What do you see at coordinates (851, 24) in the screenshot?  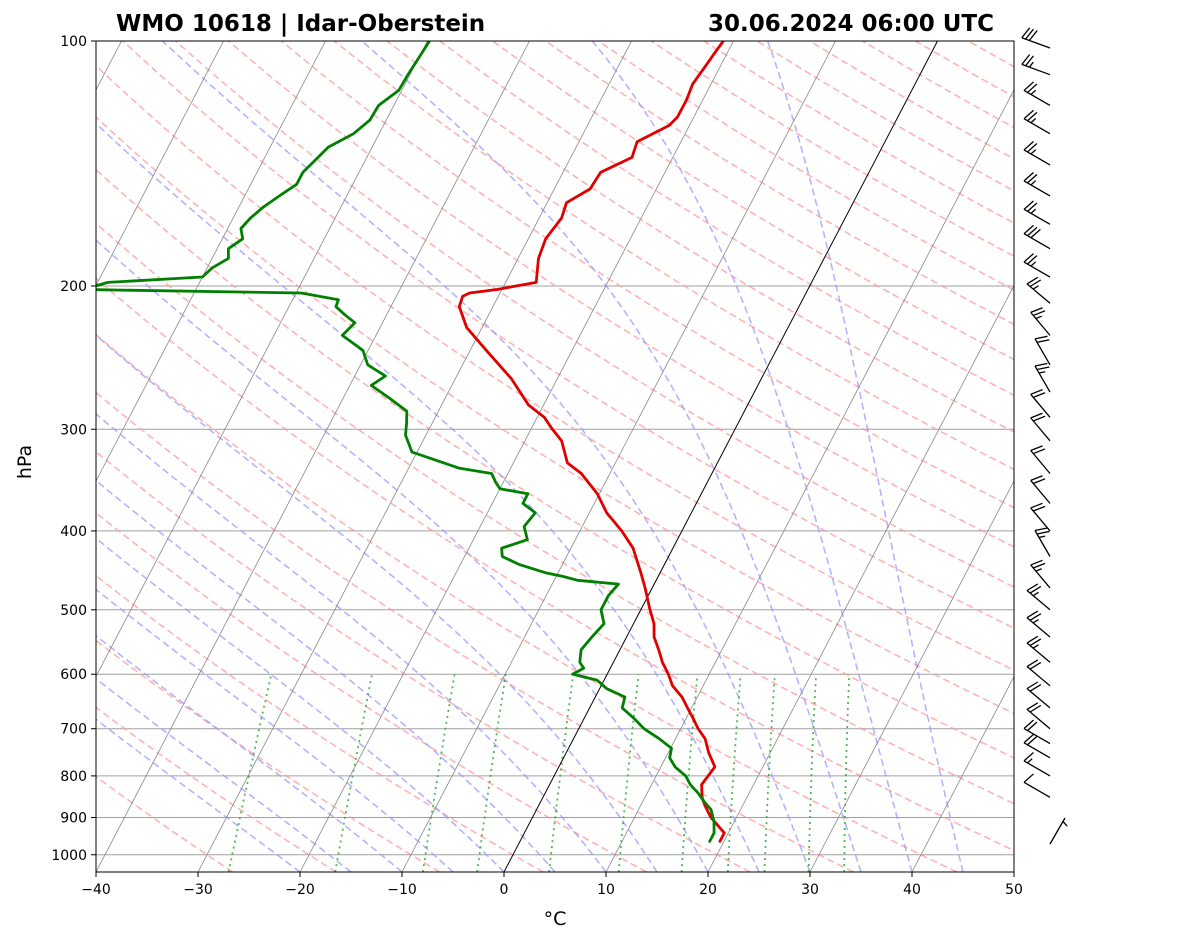 I see `chart-title-datetime: 30.06.2024 06:00 UTC` at bounding box center [851, 24].